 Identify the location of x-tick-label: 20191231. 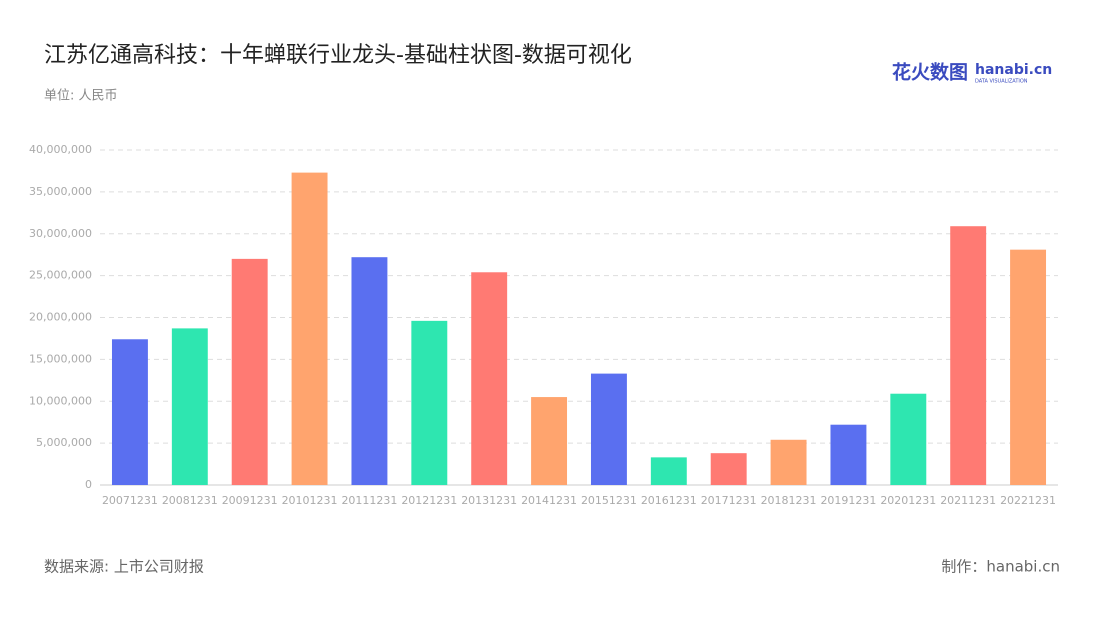
(848, 500).